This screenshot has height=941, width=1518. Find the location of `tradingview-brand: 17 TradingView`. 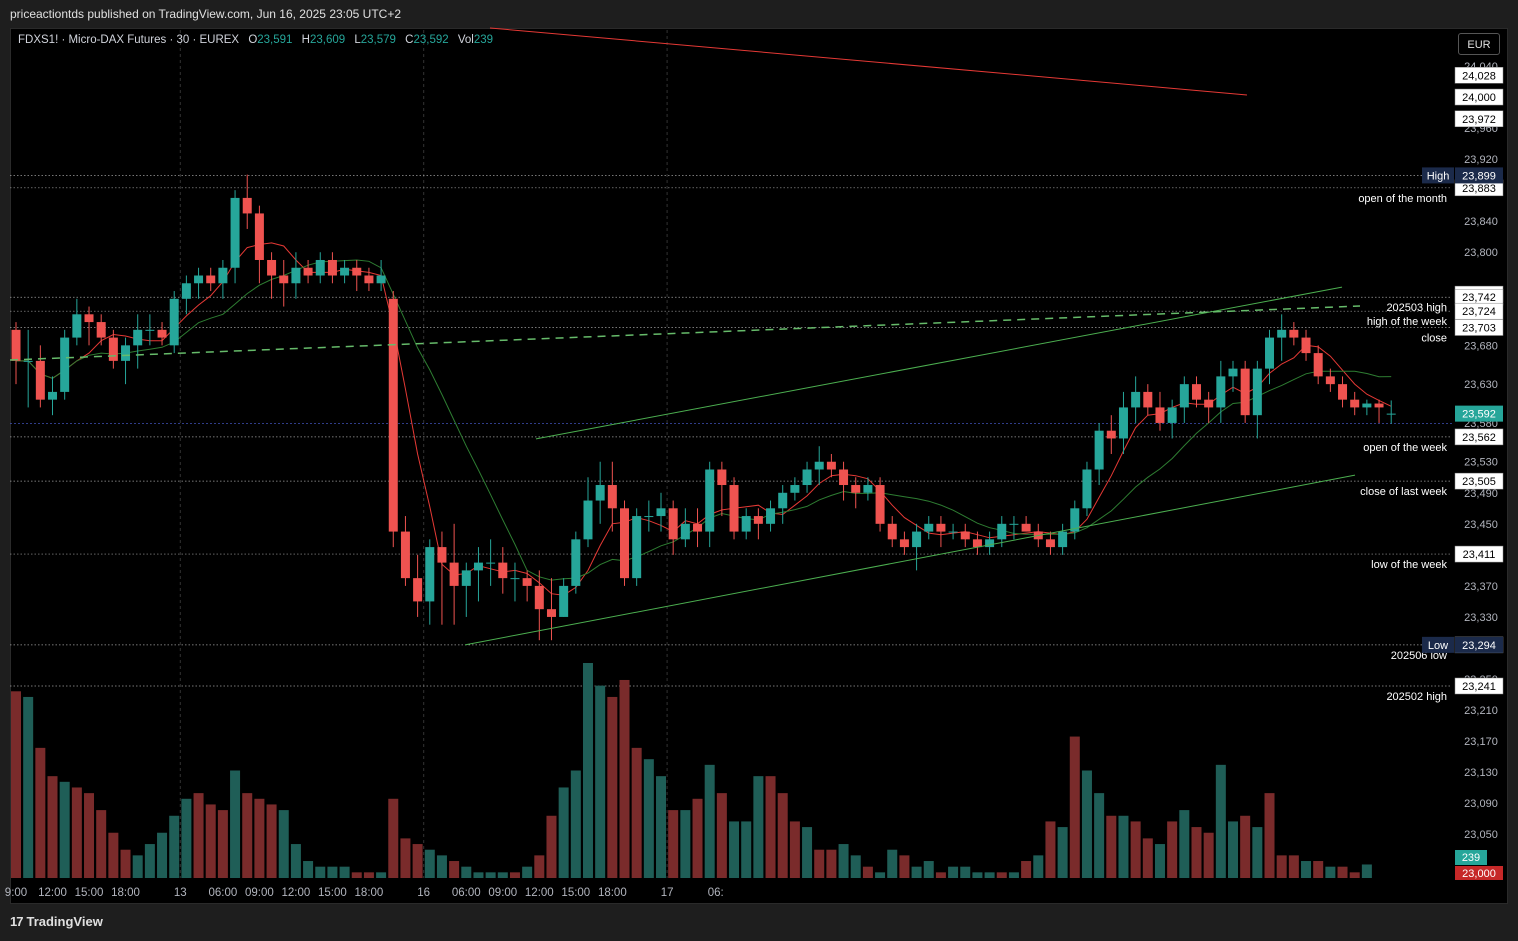

tradingview-brand: 17 TradingView is located at coordinates (56, 921).